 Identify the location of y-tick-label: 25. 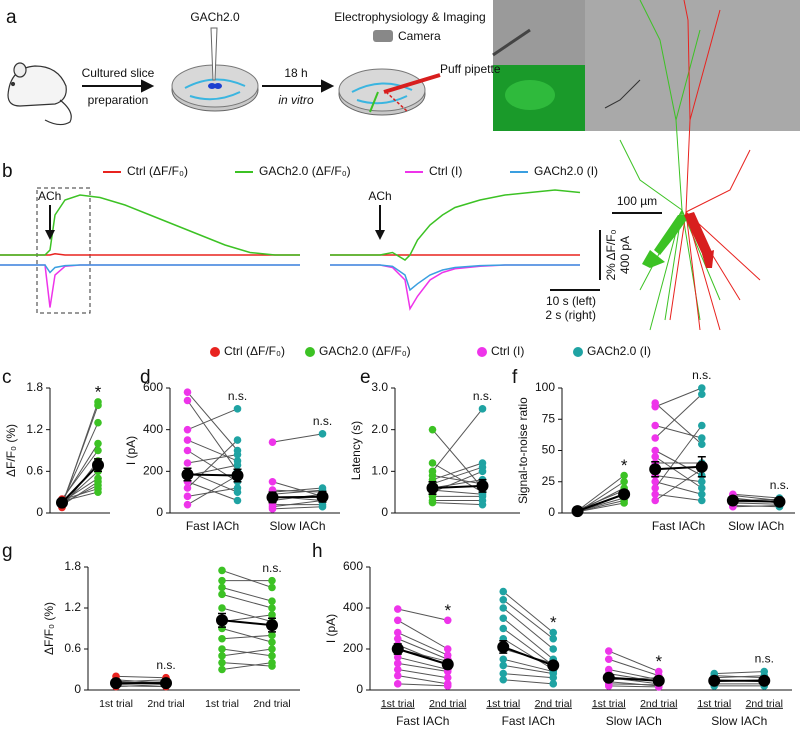
(549, 481).